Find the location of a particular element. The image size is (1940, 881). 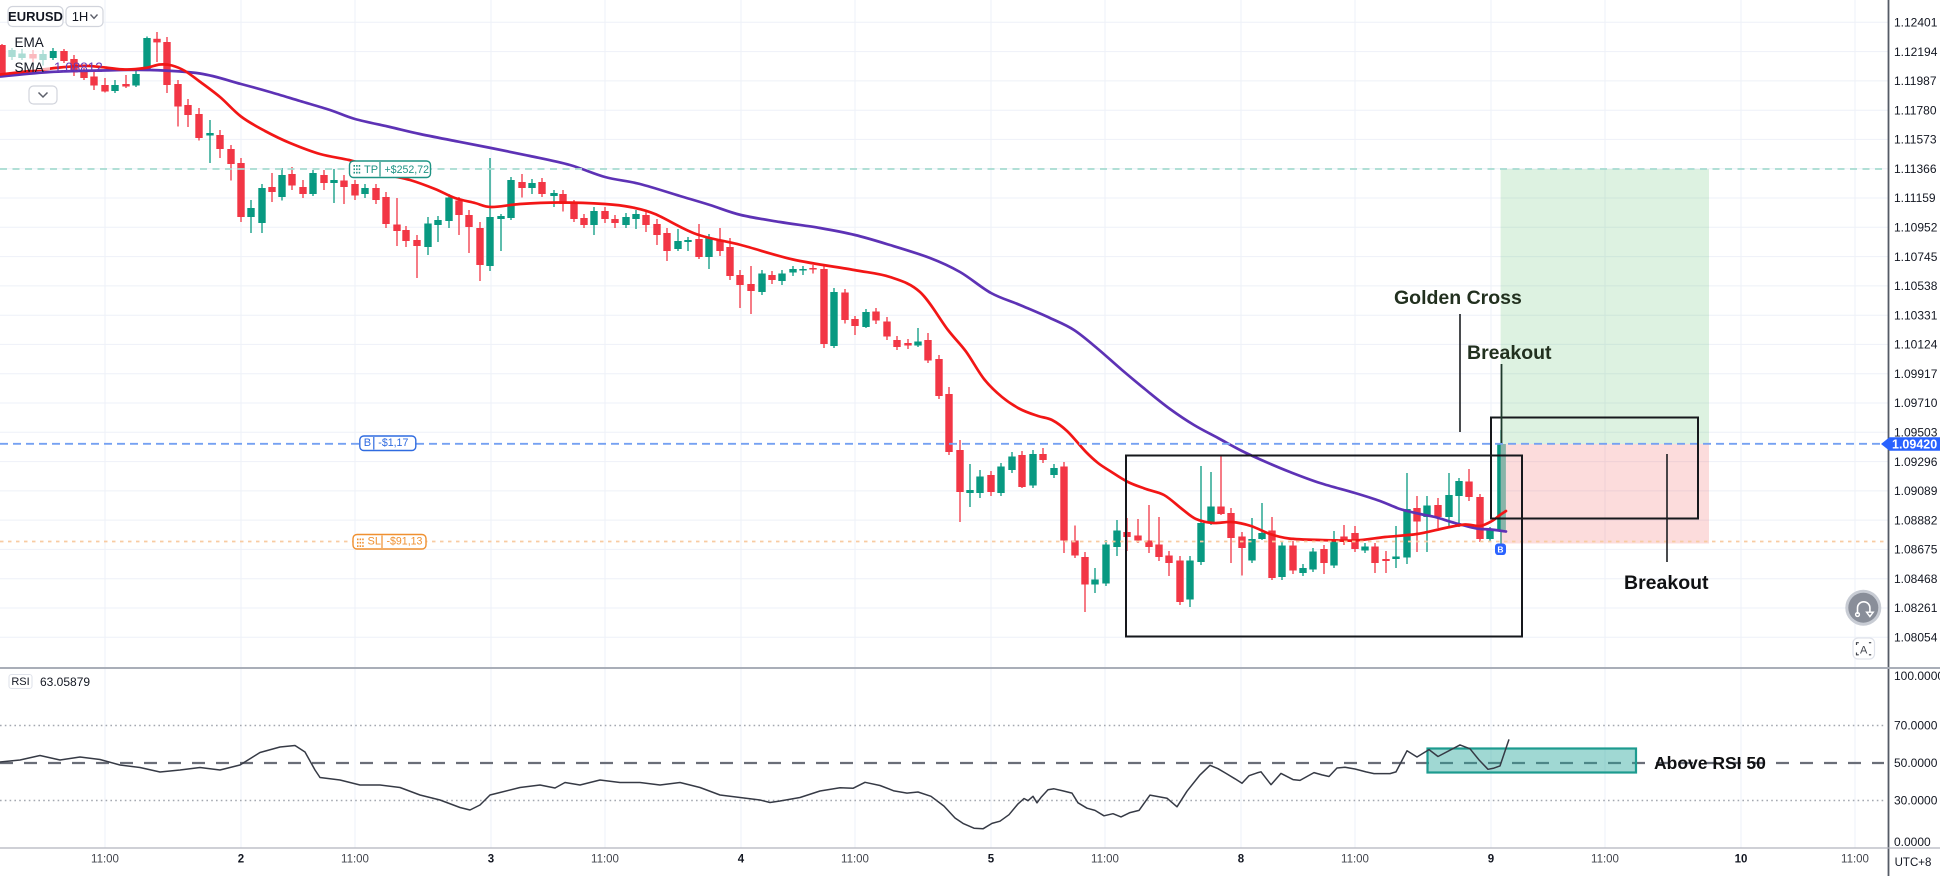

svg-text: 1.08261 is located at coordinates (1916, 608).